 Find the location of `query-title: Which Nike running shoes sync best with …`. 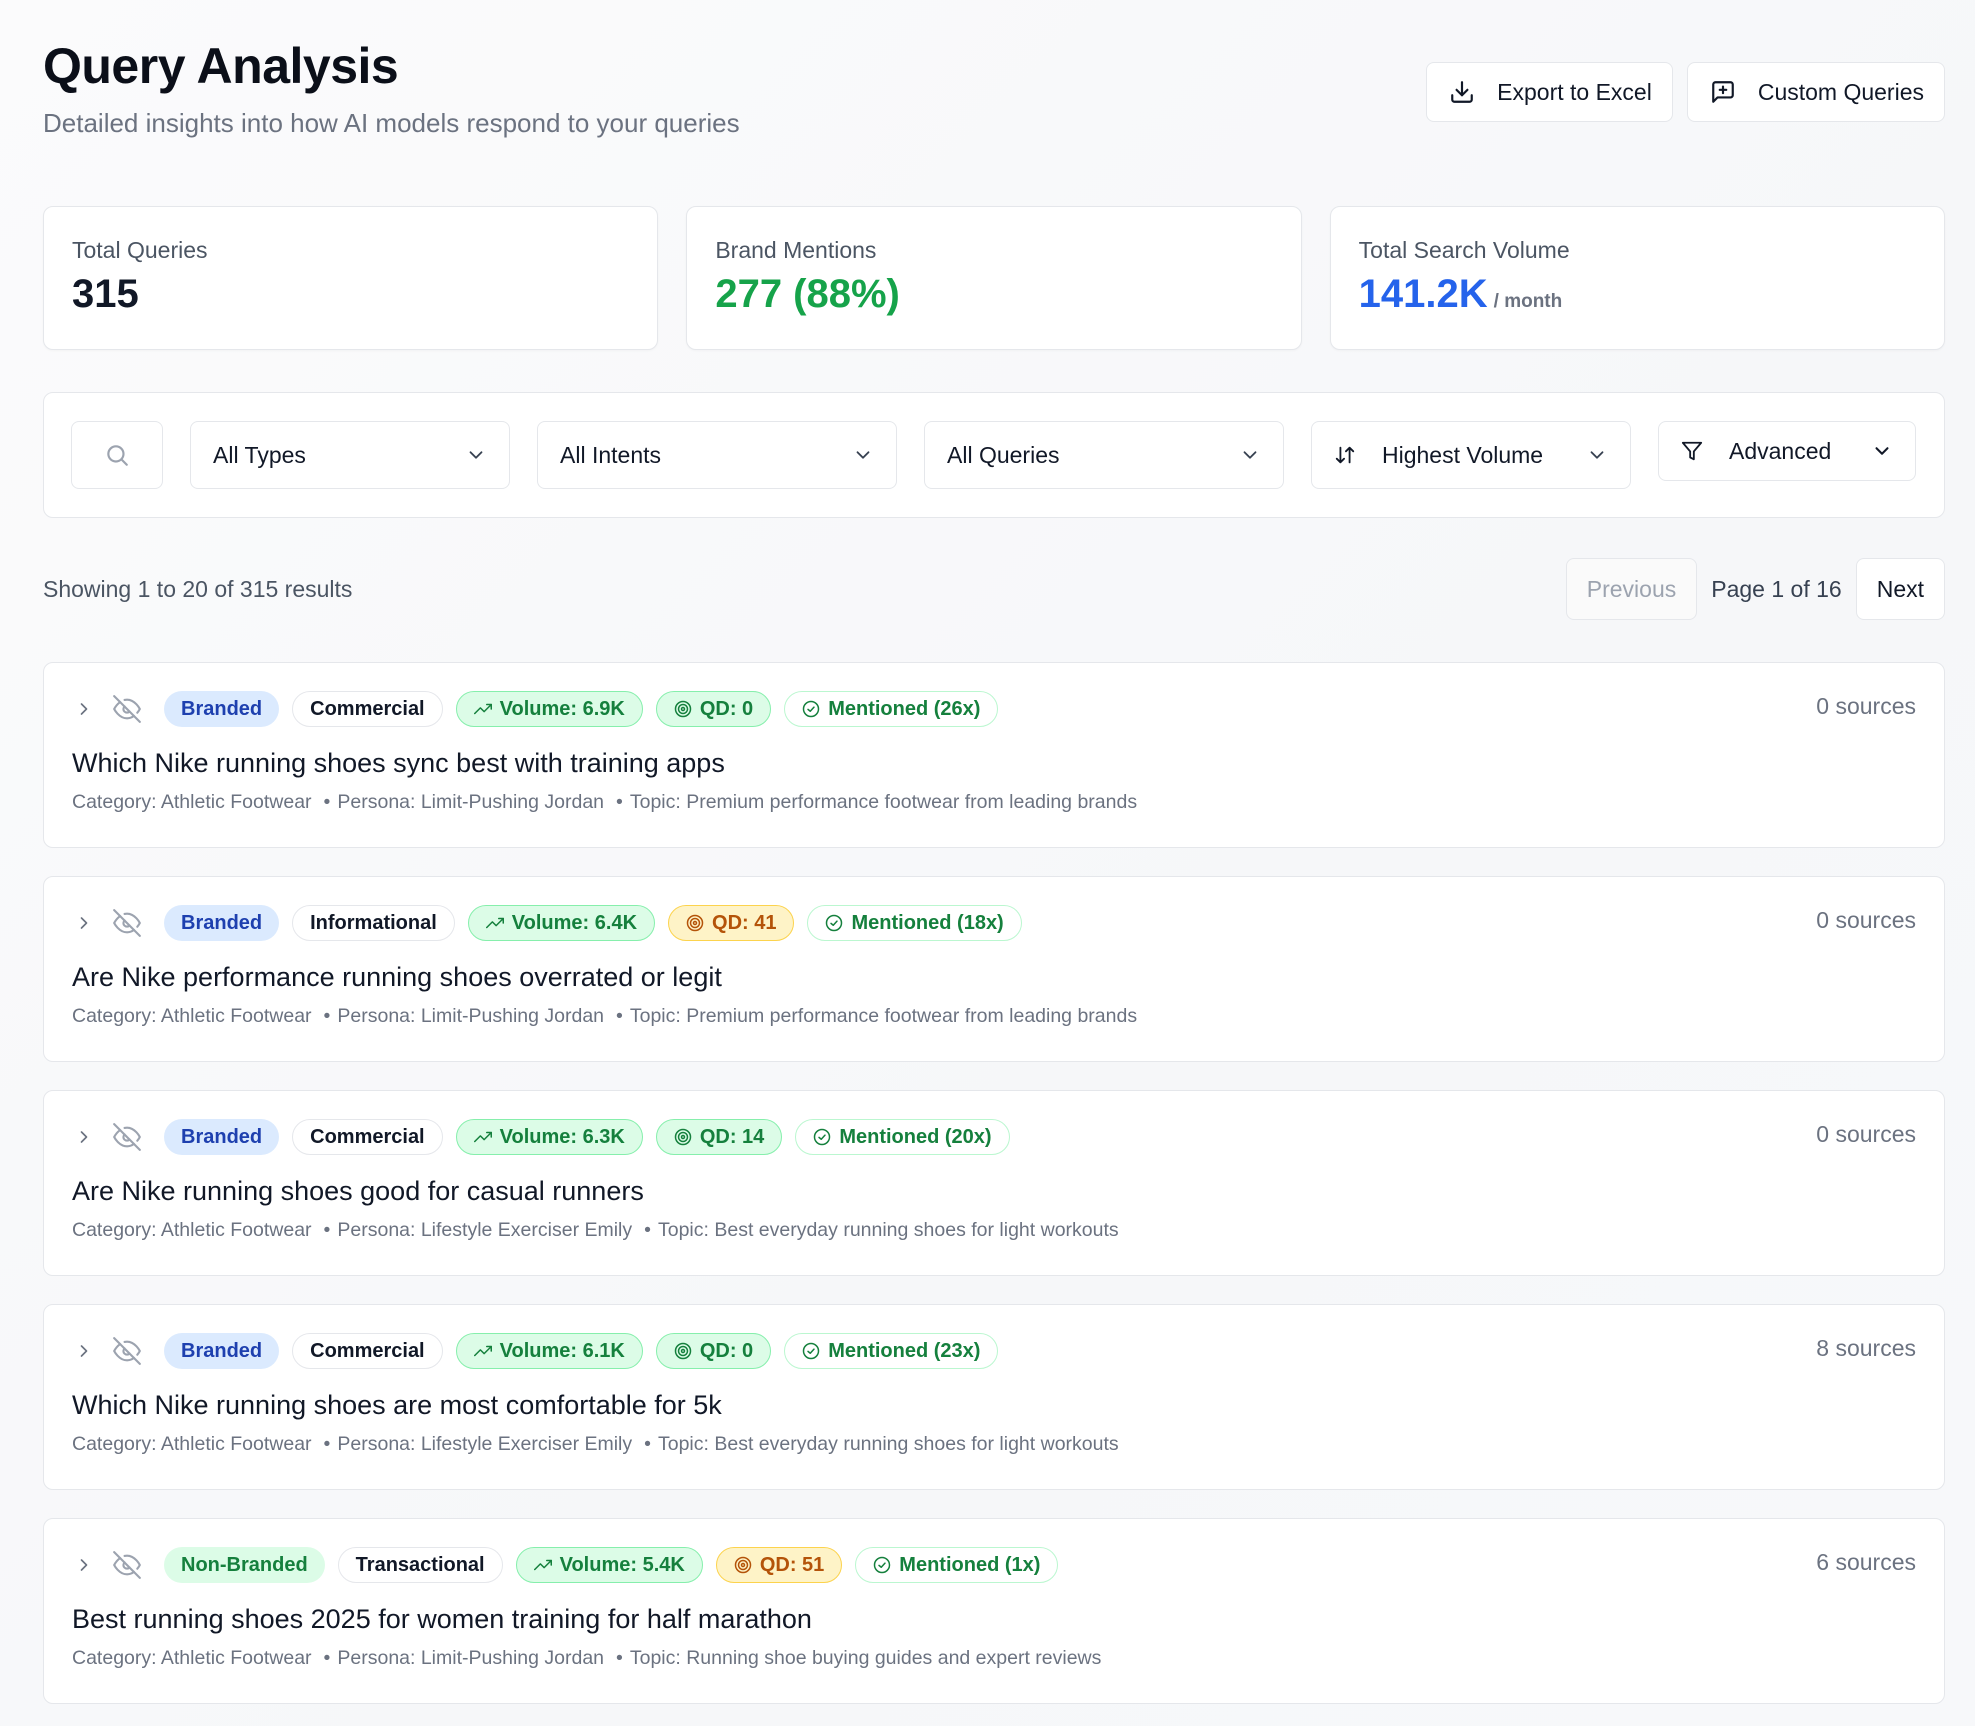

query-title: Which Nike running shoes sync best with … is located at coordinates (398, 763).